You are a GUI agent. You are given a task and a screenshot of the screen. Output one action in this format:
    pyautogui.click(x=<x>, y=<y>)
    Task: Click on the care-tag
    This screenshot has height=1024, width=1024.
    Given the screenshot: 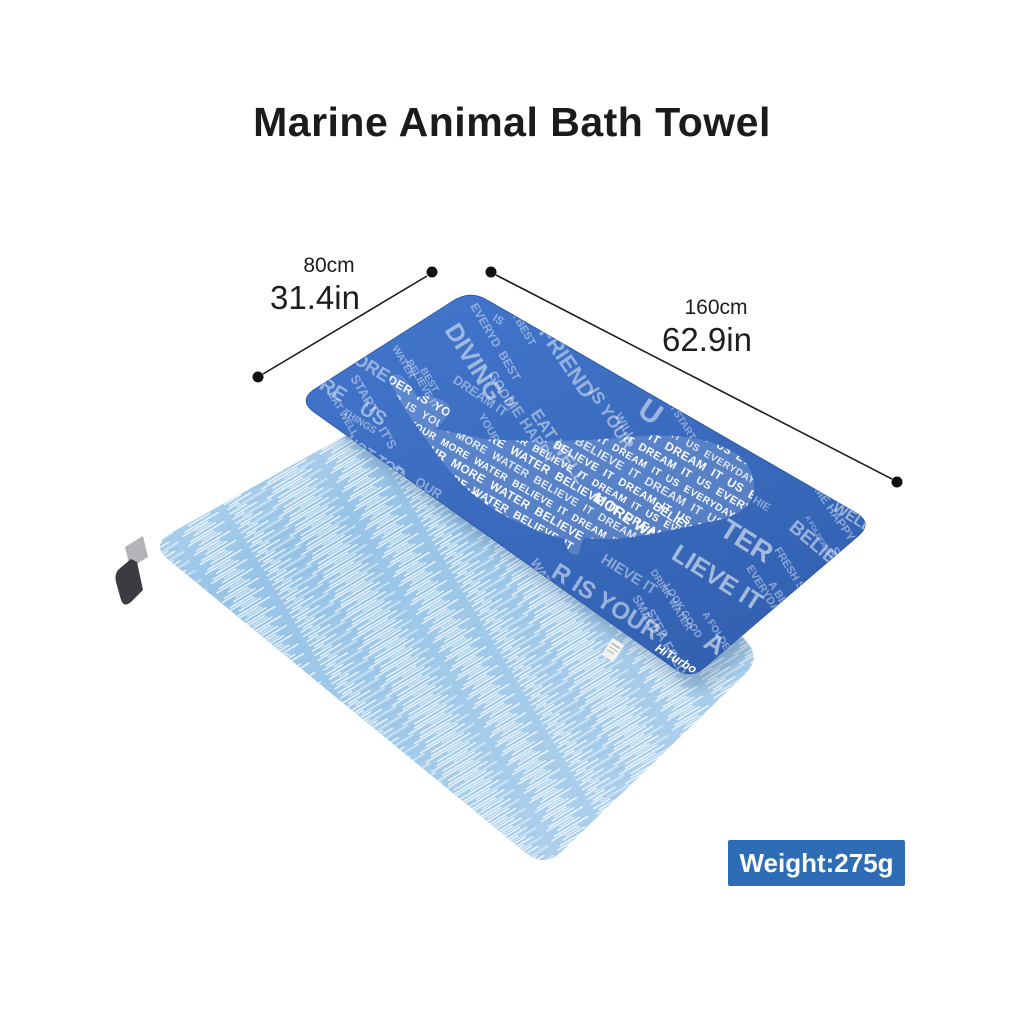 What is the action you would take?
    pyautogui.click(x=613, y=650)
    